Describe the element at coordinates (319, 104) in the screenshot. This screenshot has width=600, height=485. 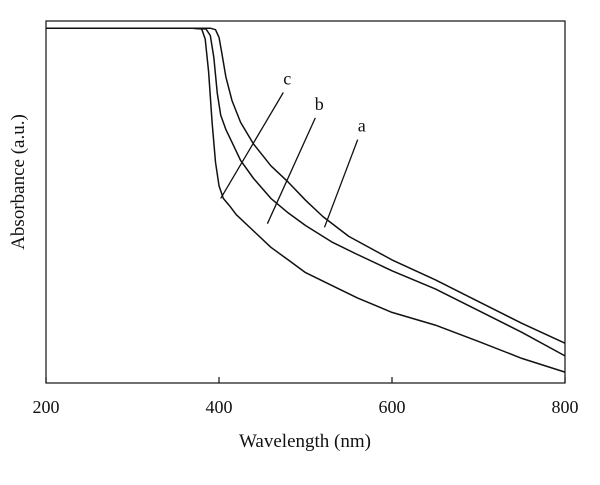
I see `annotation-label-b: b` at that location.